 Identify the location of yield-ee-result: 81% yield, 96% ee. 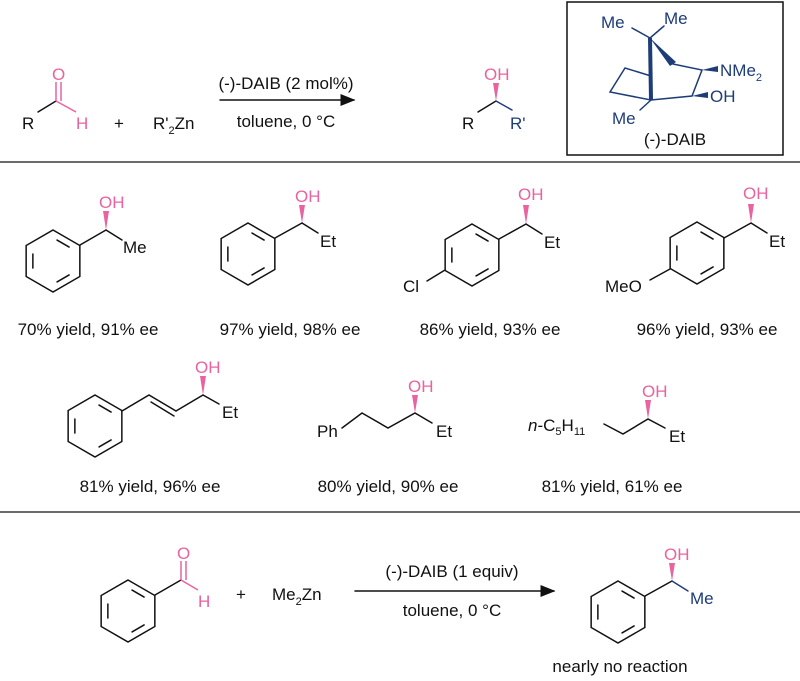
(150, 486).